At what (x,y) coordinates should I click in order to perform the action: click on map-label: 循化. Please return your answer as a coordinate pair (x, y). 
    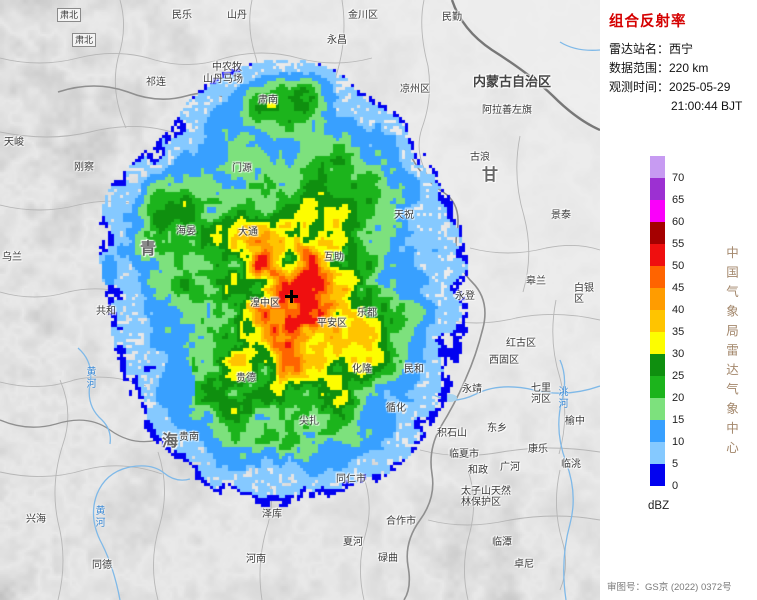
    Looking at the image, I should click on (396, 408).